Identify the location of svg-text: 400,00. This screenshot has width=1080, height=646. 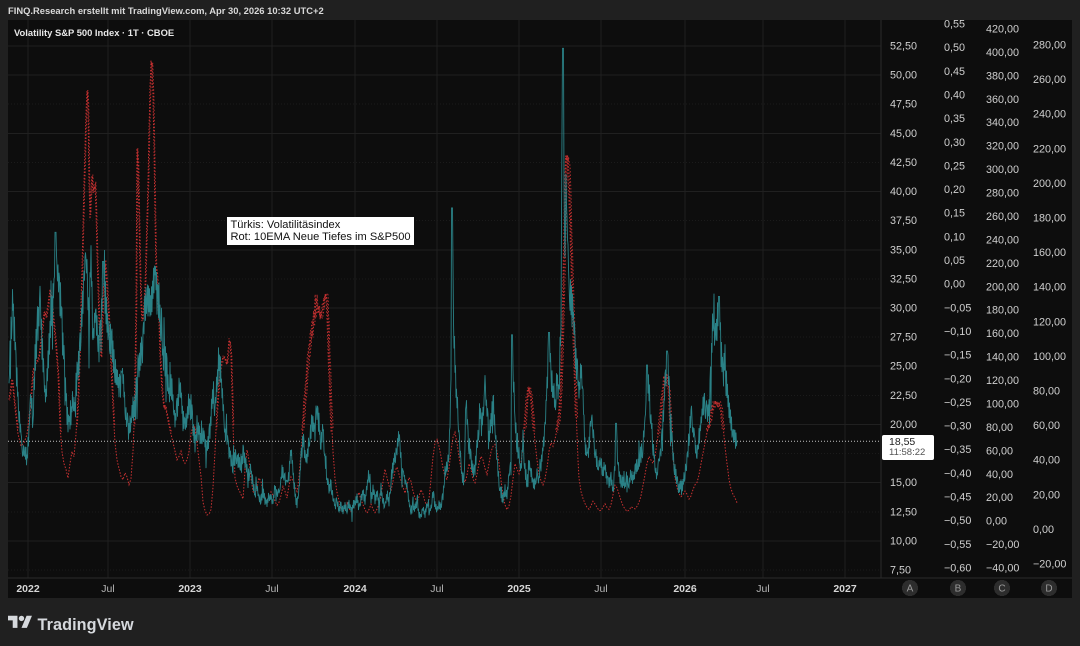
(1002, 53).